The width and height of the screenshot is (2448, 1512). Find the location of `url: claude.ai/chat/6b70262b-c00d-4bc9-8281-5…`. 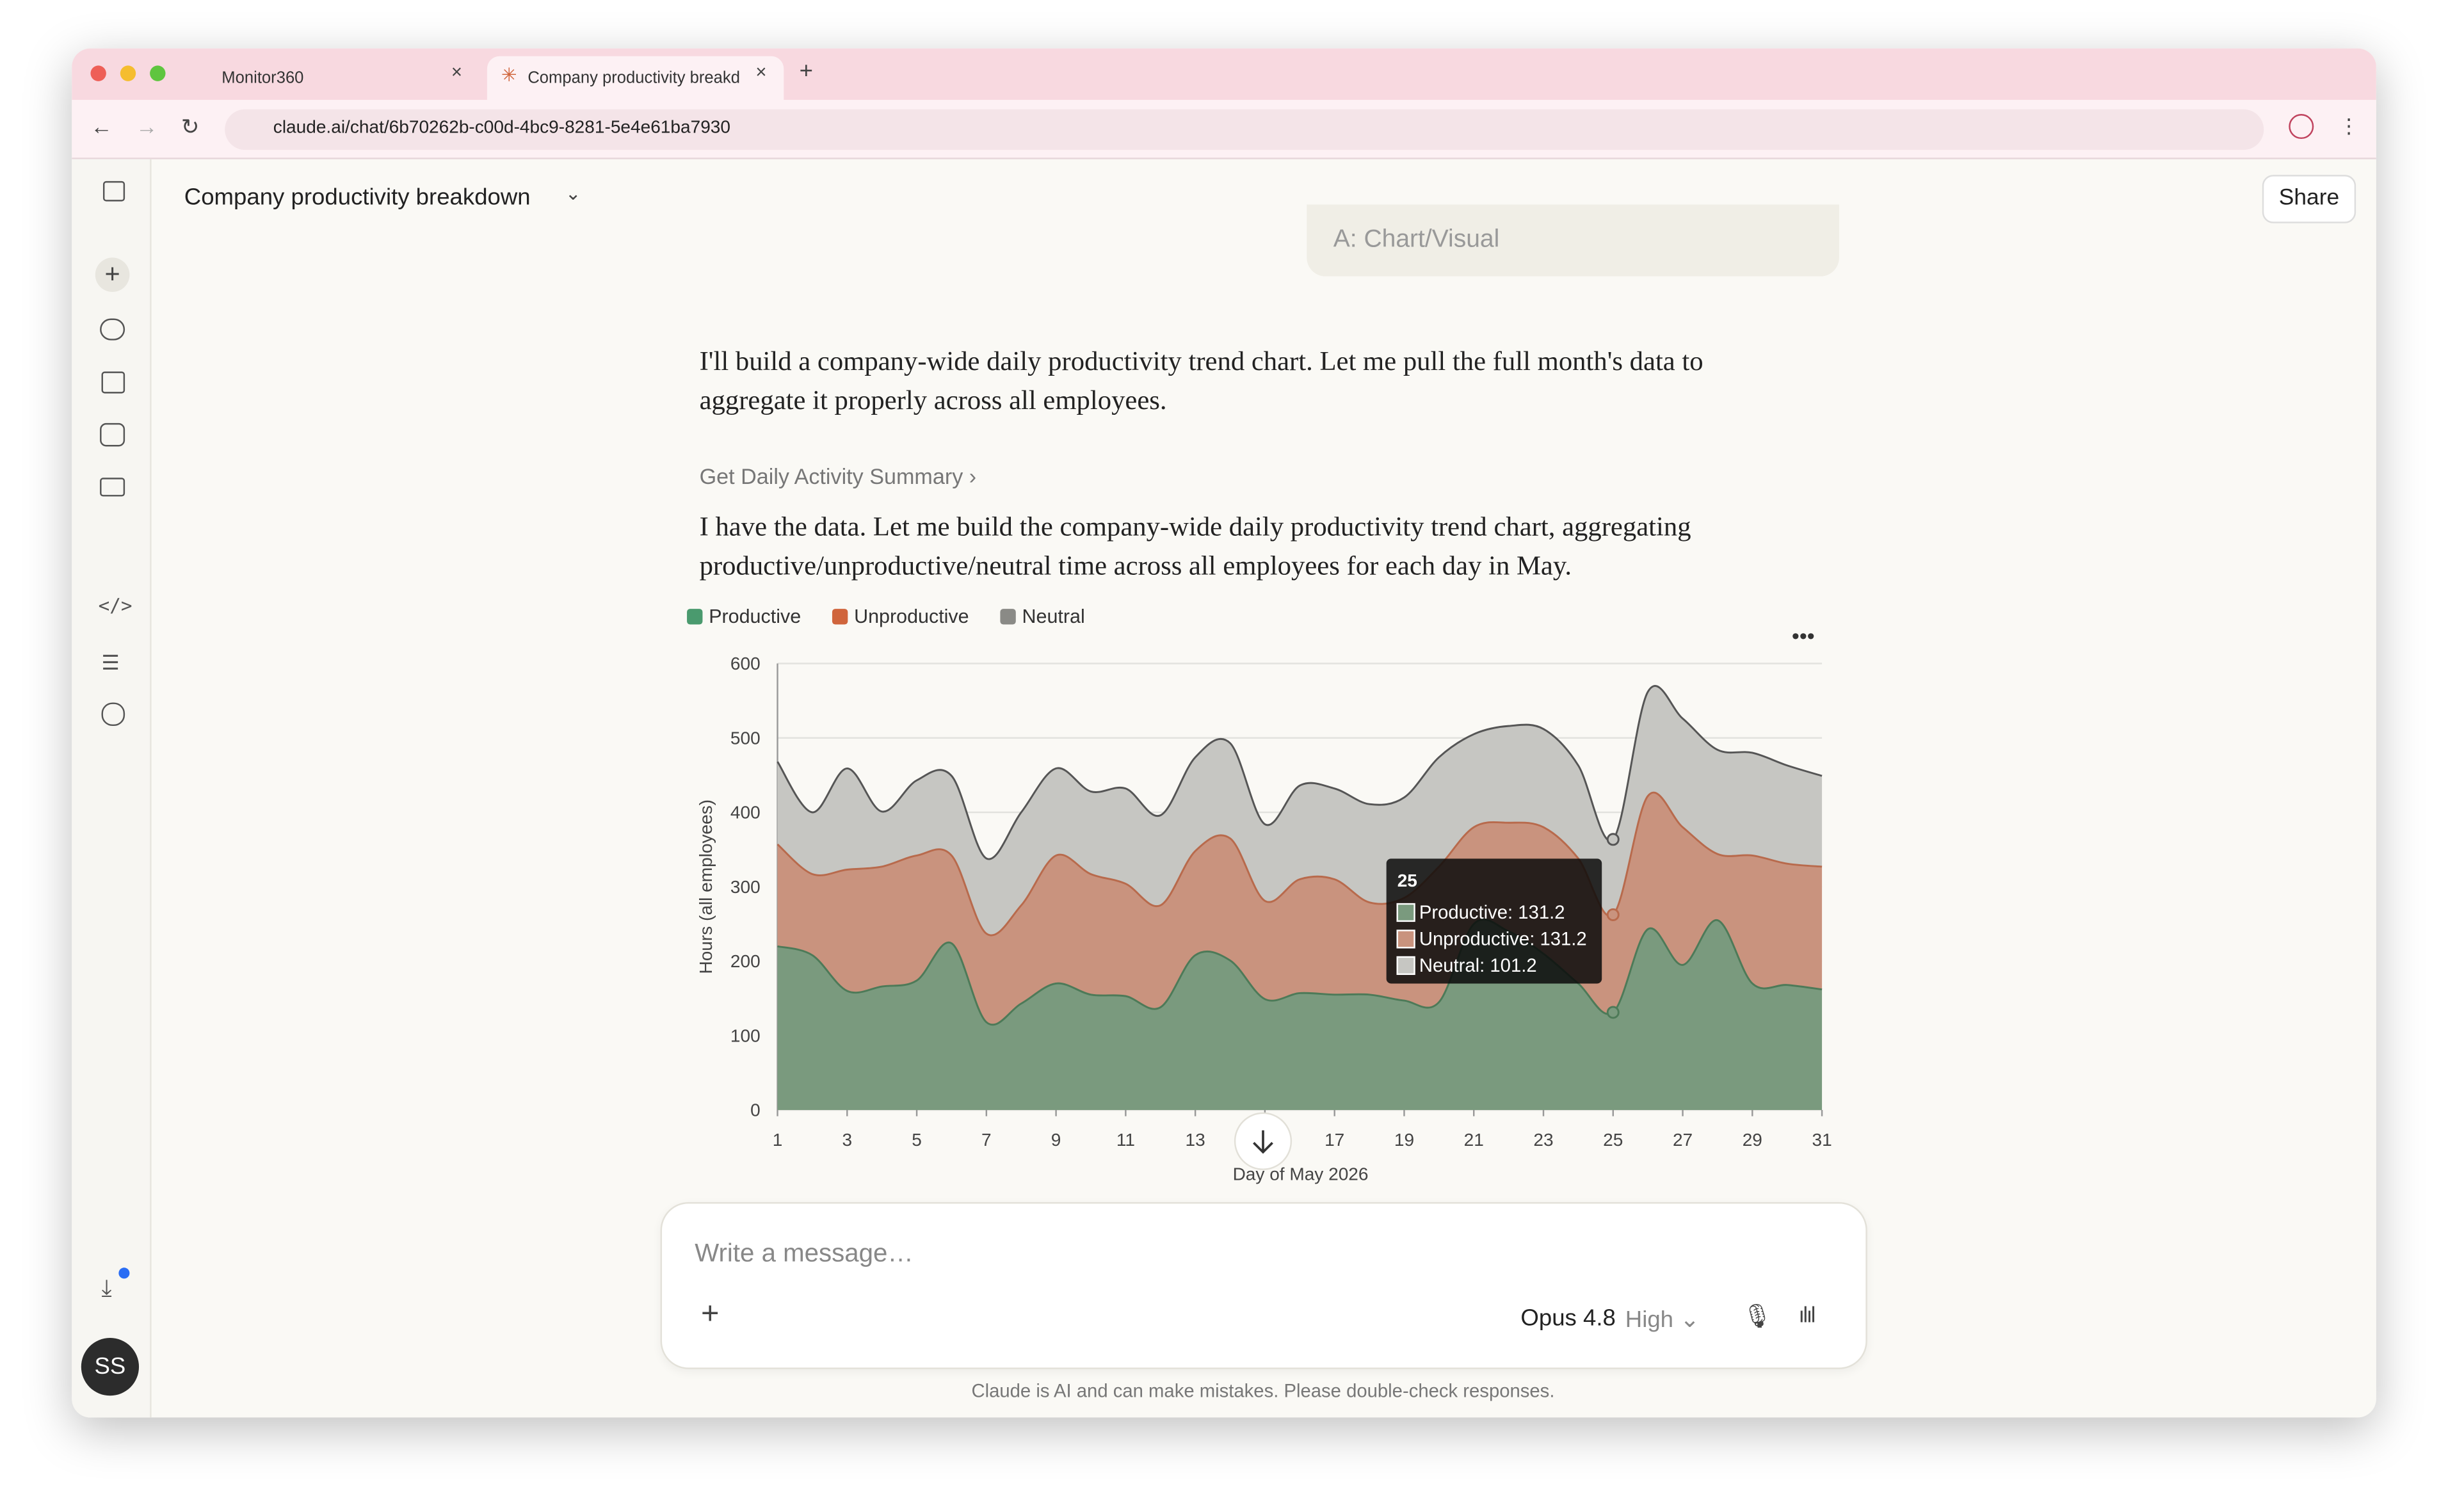

url: claude.ai/chat/6b70262b-c00d-4bc9-8281-5… is located at coordinates (502, 128).